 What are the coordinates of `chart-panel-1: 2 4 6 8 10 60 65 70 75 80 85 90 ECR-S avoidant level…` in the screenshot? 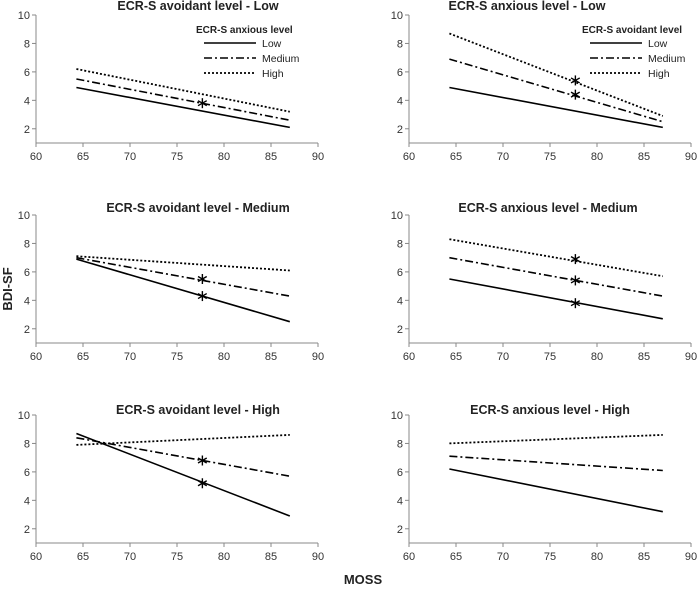 It's located at (171, 81).